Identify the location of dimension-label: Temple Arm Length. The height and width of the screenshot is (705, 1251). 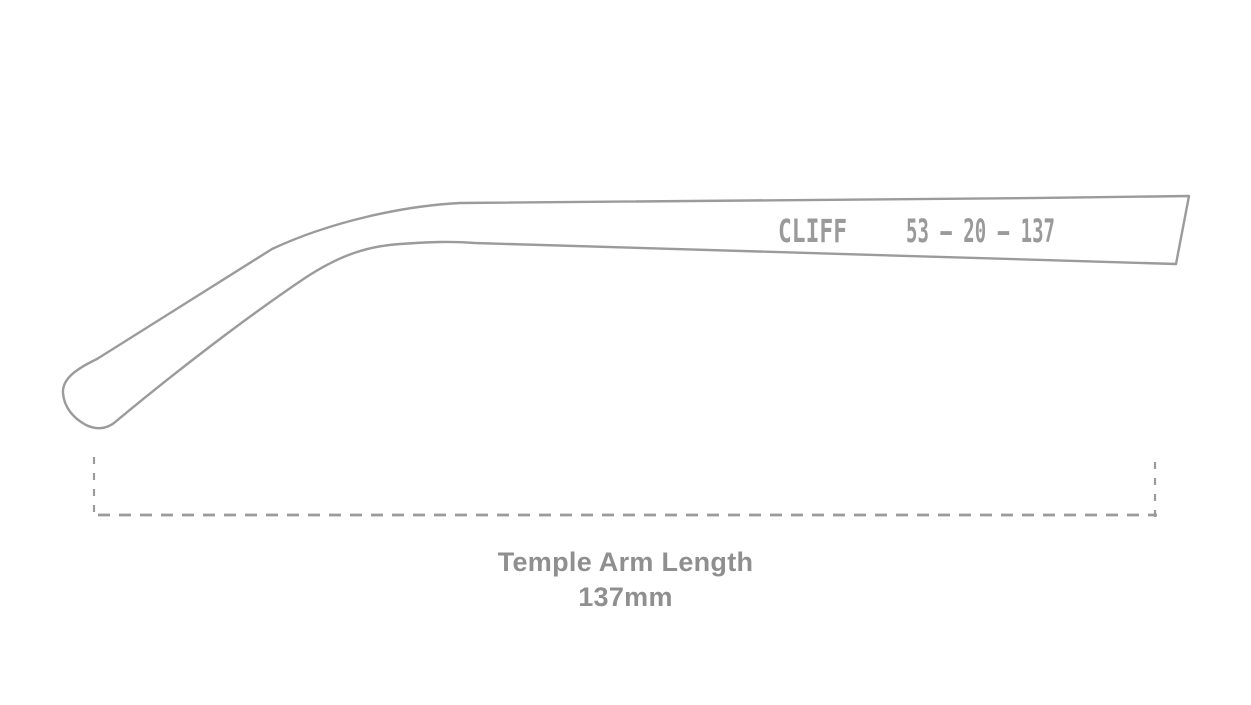
(625, 562).